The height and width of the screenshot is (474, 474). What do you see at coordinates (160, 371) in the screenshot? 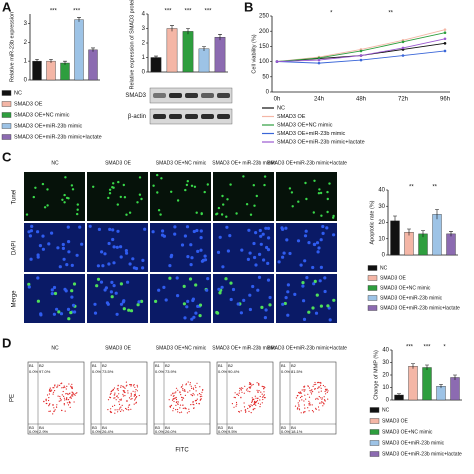
I see `quadrant-label: 0.0%` at bounding box center [160, 371].